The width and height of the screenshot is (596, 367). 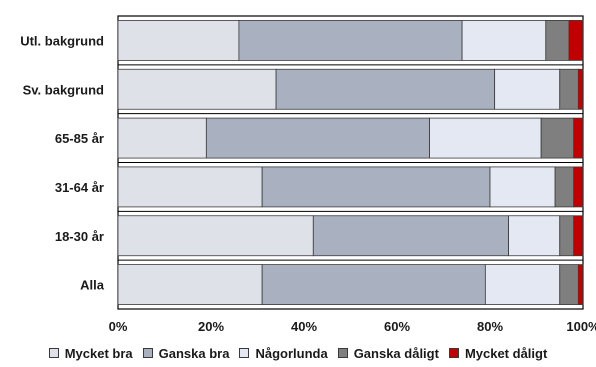 What do you see at coordinates (490, 326) in the screenshot?
I see `x-tick-label: 80%` at bounding box center [490, 326].